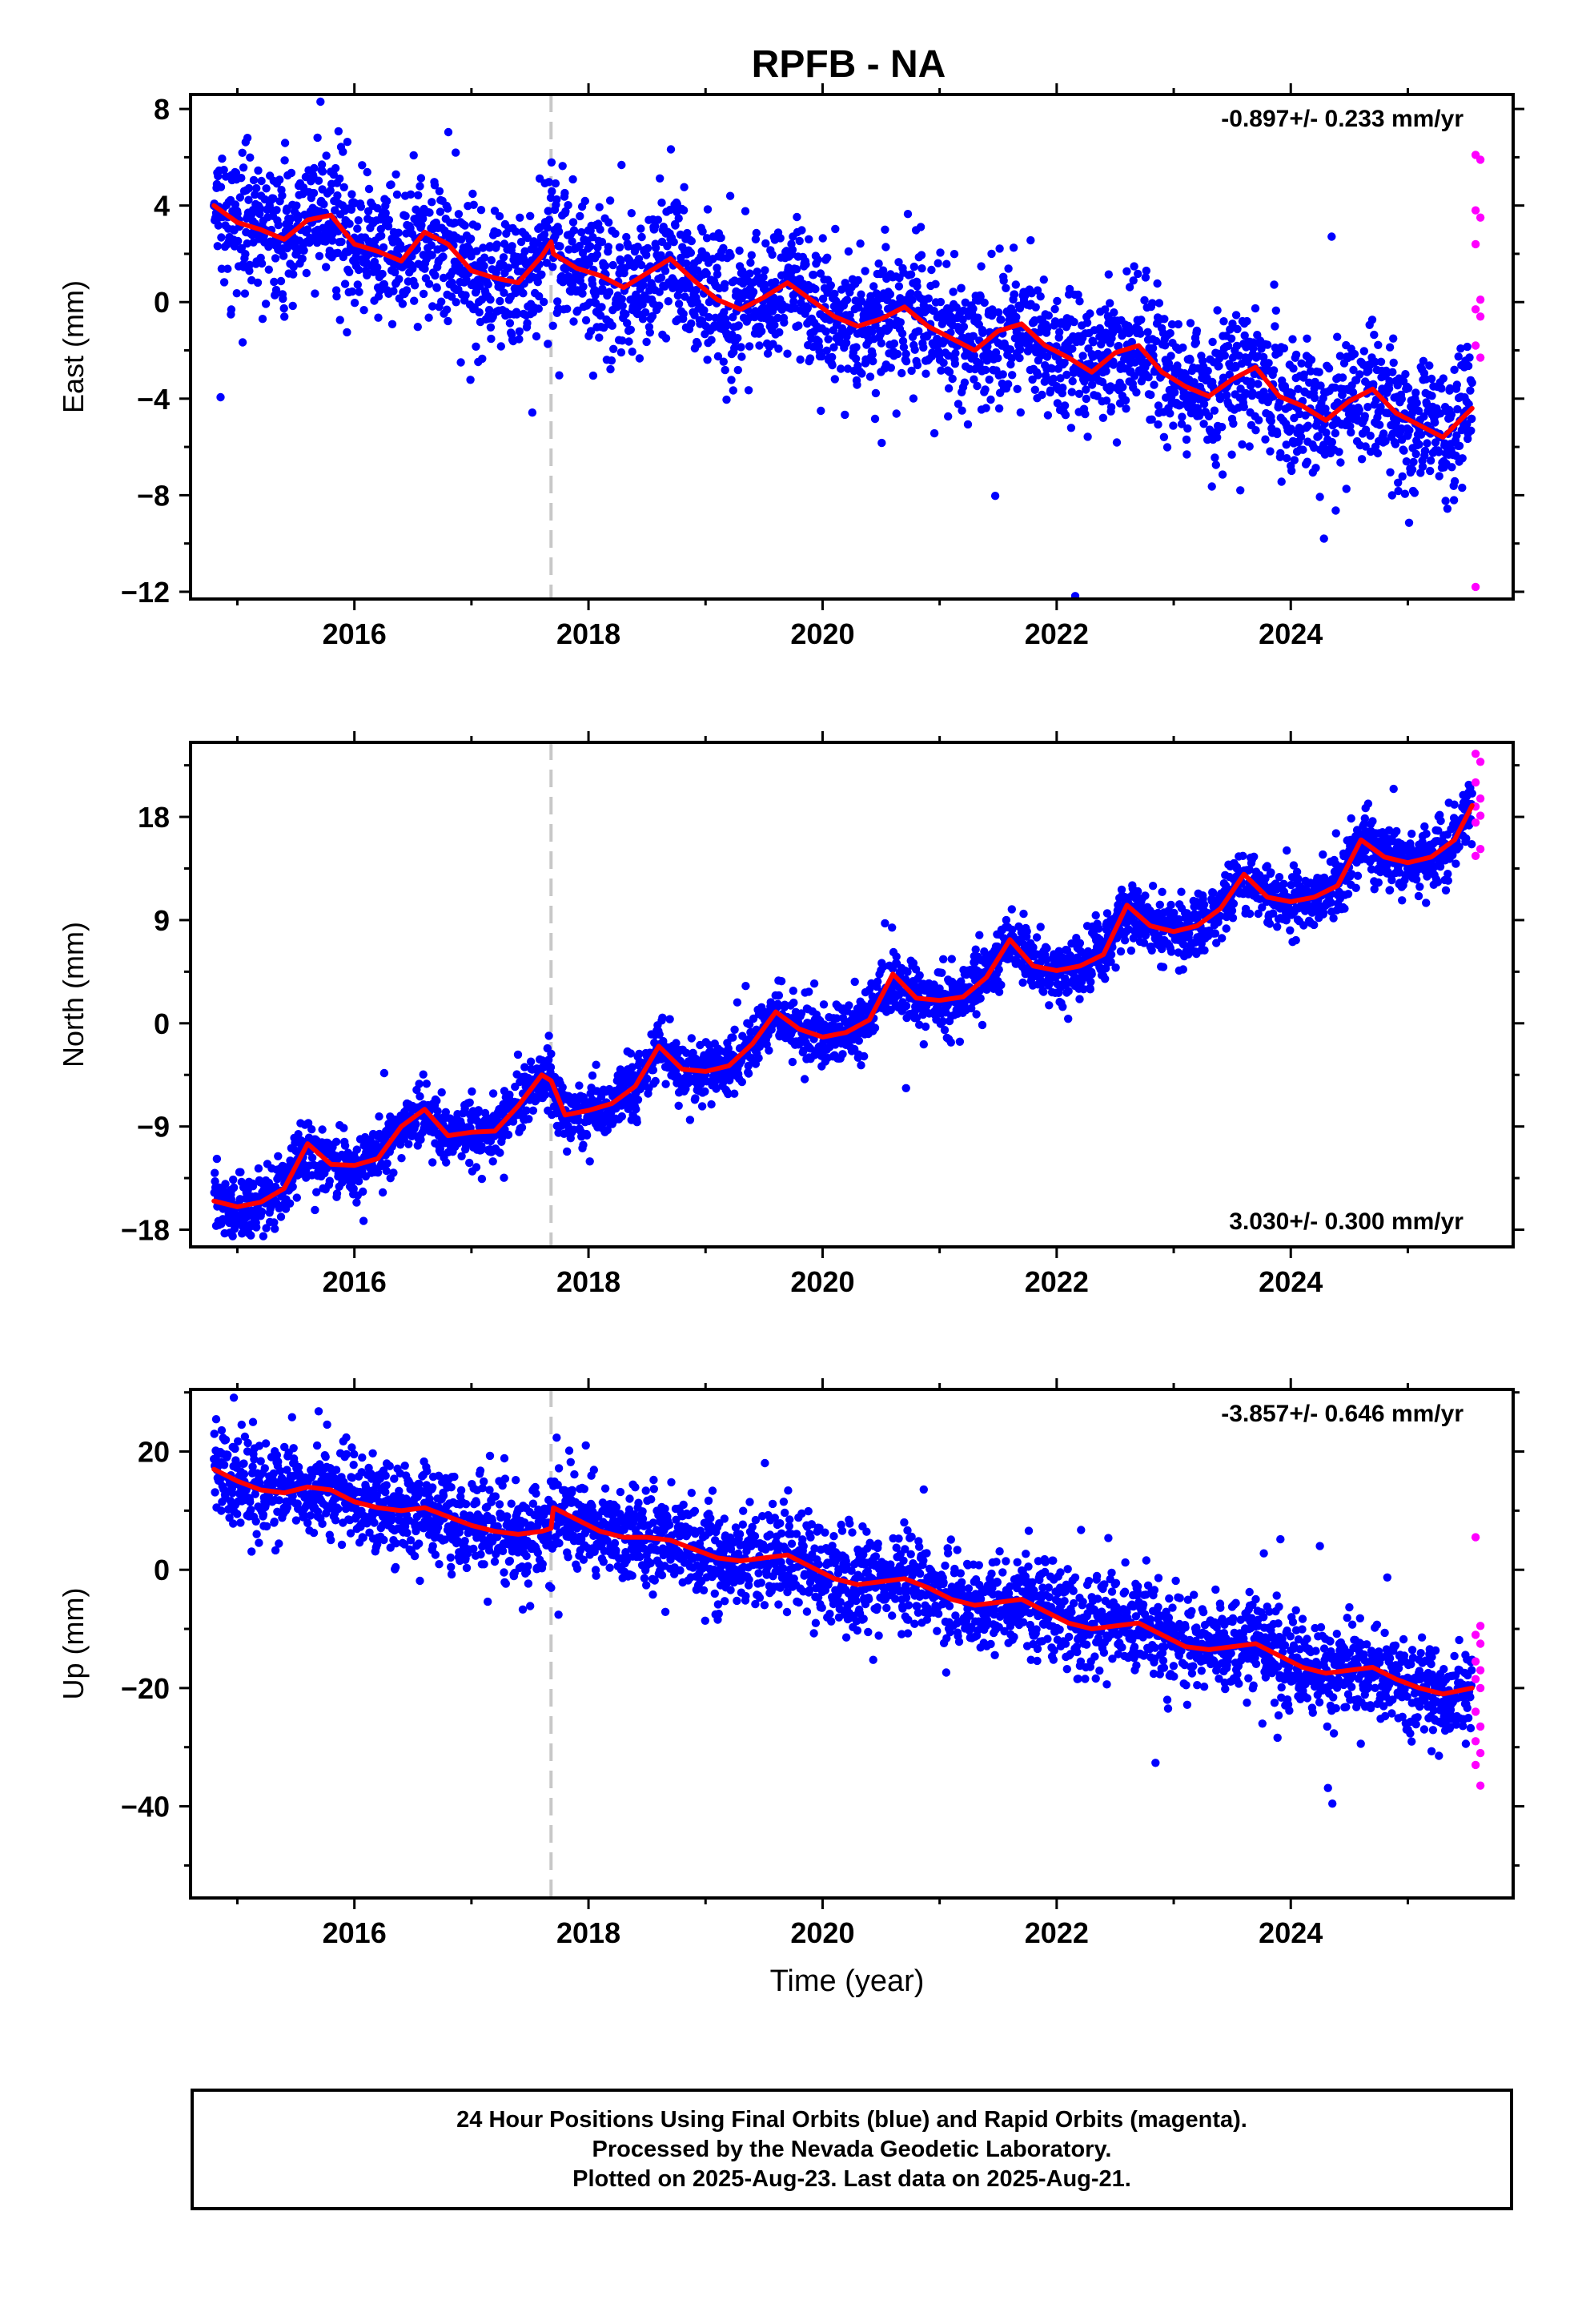 This screenshot has width=1582, height=2324. Describe the element at coordinates (588, 633) in the screenshot. I see `x-tick-label: 2018` at that location.